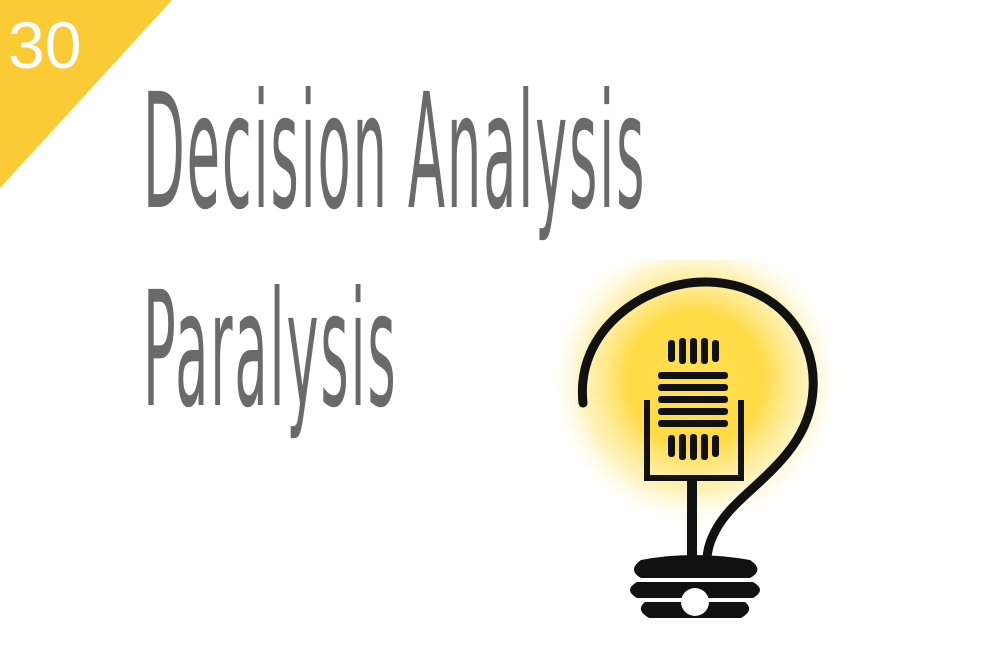 The width and height of the screenshot is (1000, 667). I want to click on bulb-outline, so click(697, 421).